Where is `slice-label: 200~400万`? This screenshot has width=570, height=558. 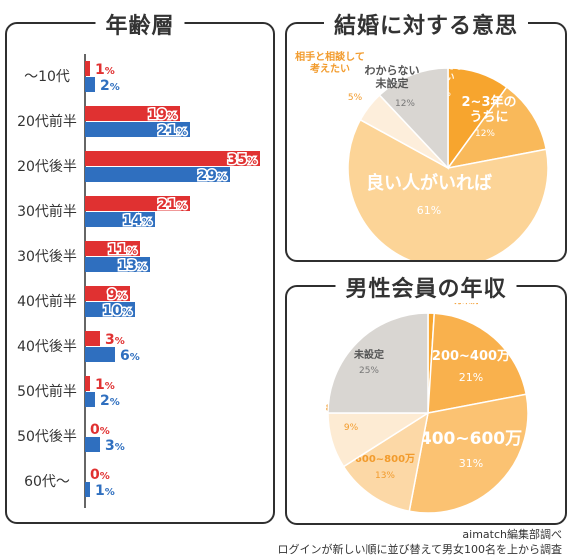
slice-label: 200~400万 is located at coordinates (471, 356).